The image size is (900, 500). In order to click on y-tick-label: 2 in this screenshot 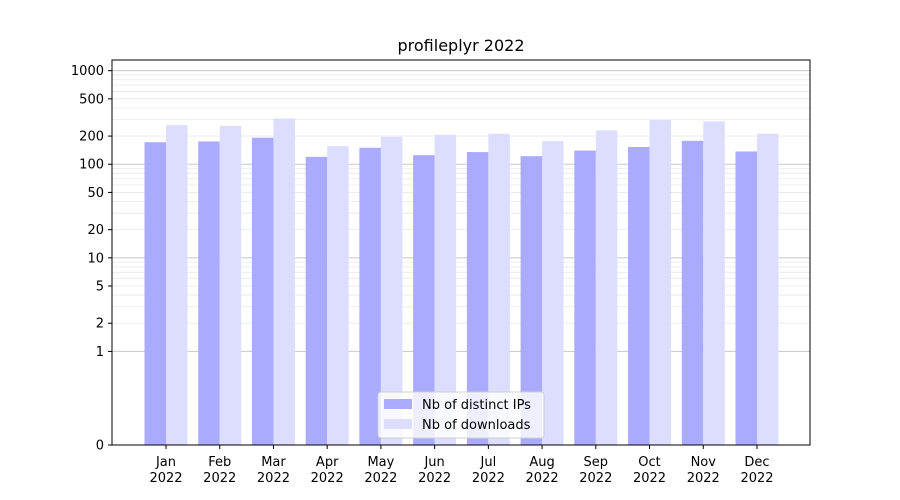, I will do `click(100, 324)`.